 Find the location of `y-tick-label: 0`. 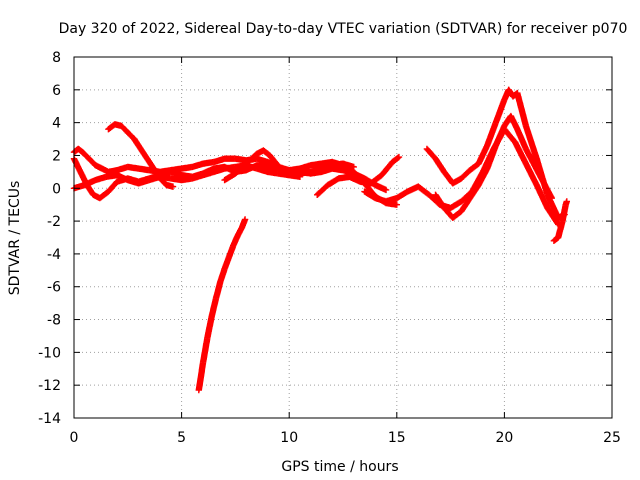

y-tick-label: 0 is located at coordinates (56, 189).